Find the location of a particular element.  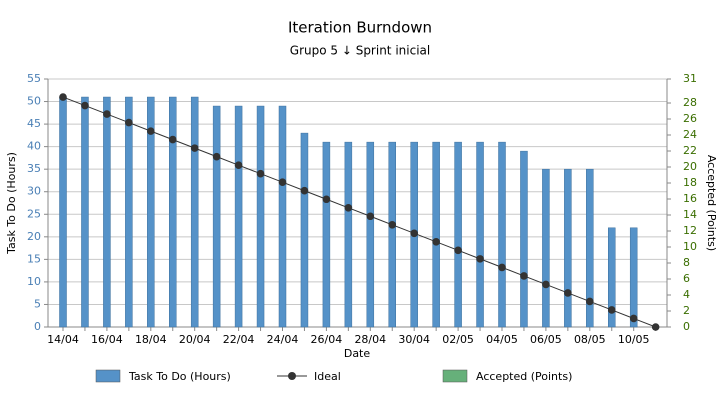

y-axis-label: Task To Do (Hours) is located at coordinates (11, 203).